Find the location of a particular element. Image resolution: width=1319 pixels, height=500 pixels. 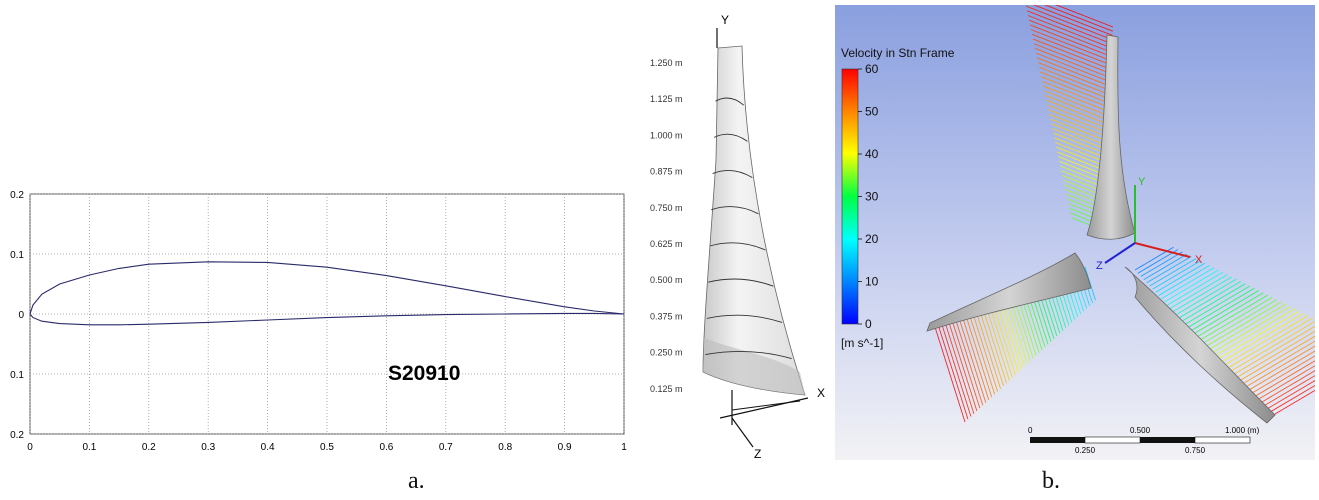

scale-label-1000: 1.000 (m) is located at coordinates (1242, 430).